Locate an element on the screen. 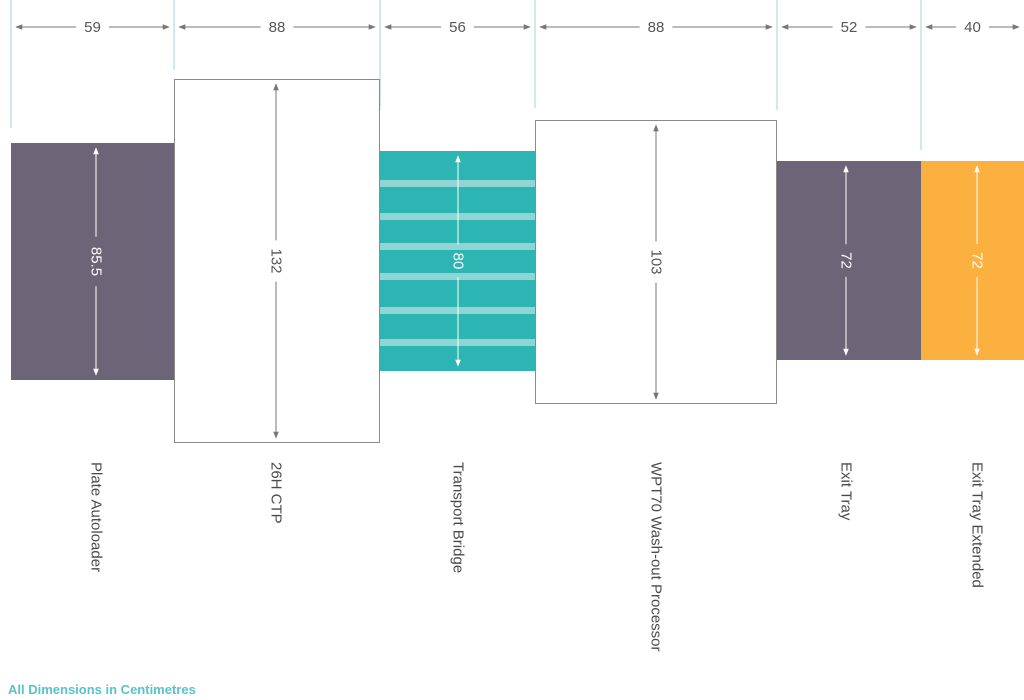 The height and width of the screenshot is (700, 1024). unit-name-plate-autoloader: Plate Autoloader is located at coordinates (96, 517).